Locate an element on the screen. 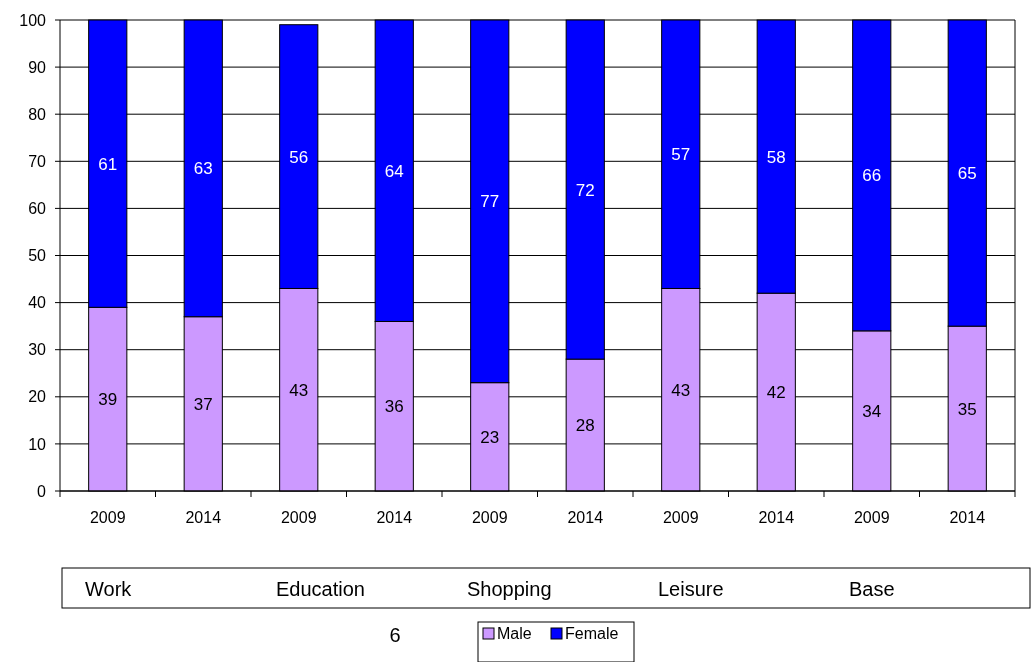 The image size is (1032, 662). text: Base is located at coordinates (872, 589).